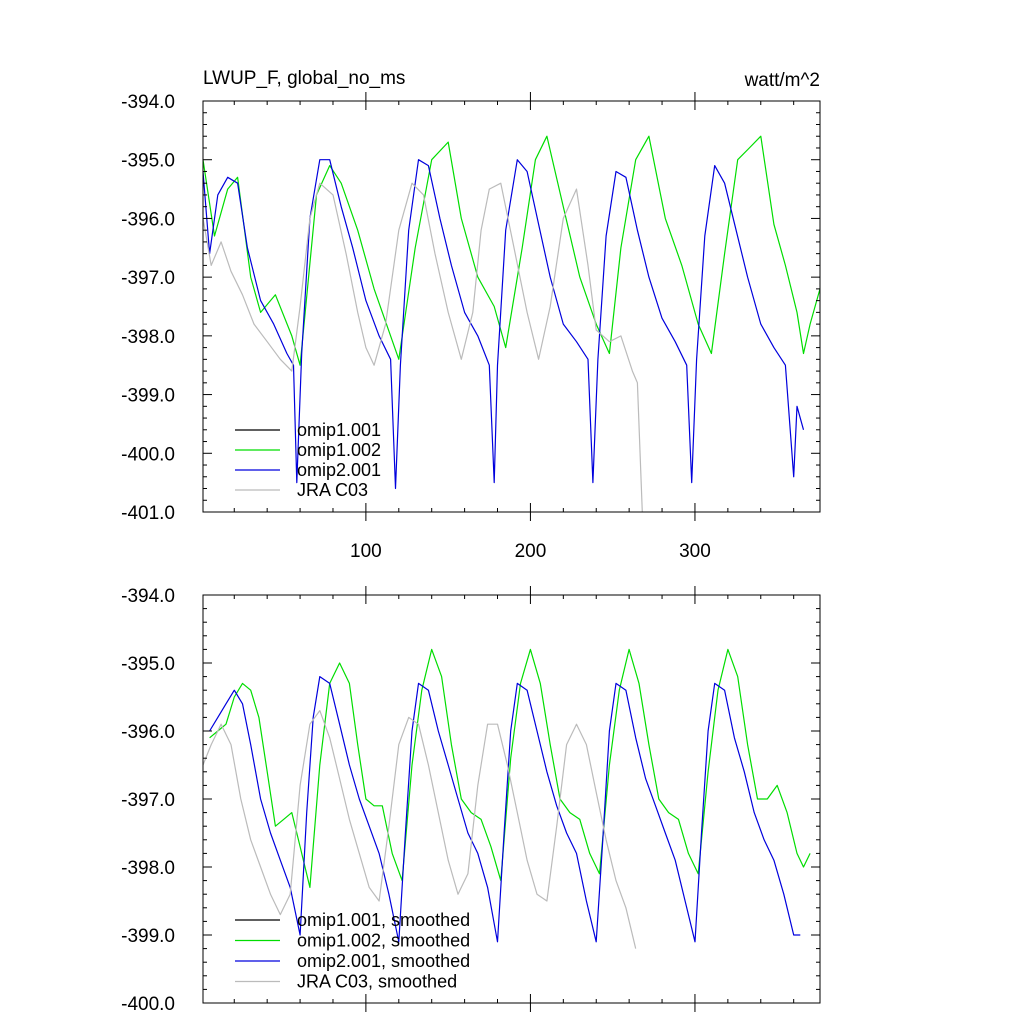 This screenshot has width=1024, height=1024. I want to click on chart-title: LWUP_F, global_no_ms, so click(304, 78).